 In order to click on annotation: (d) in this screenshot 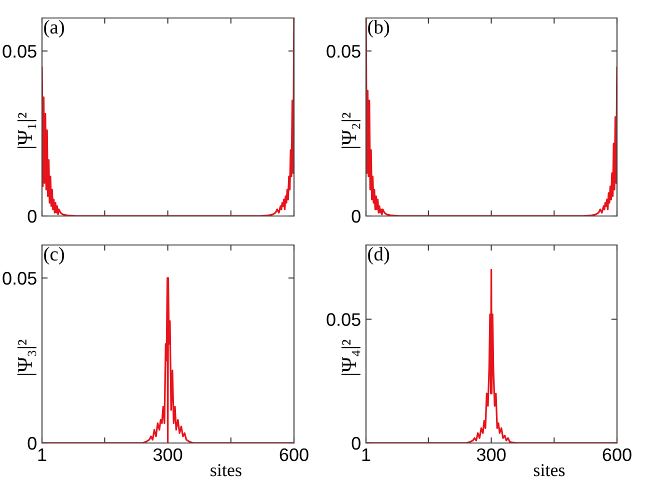, I will do `click(379, 255)`.